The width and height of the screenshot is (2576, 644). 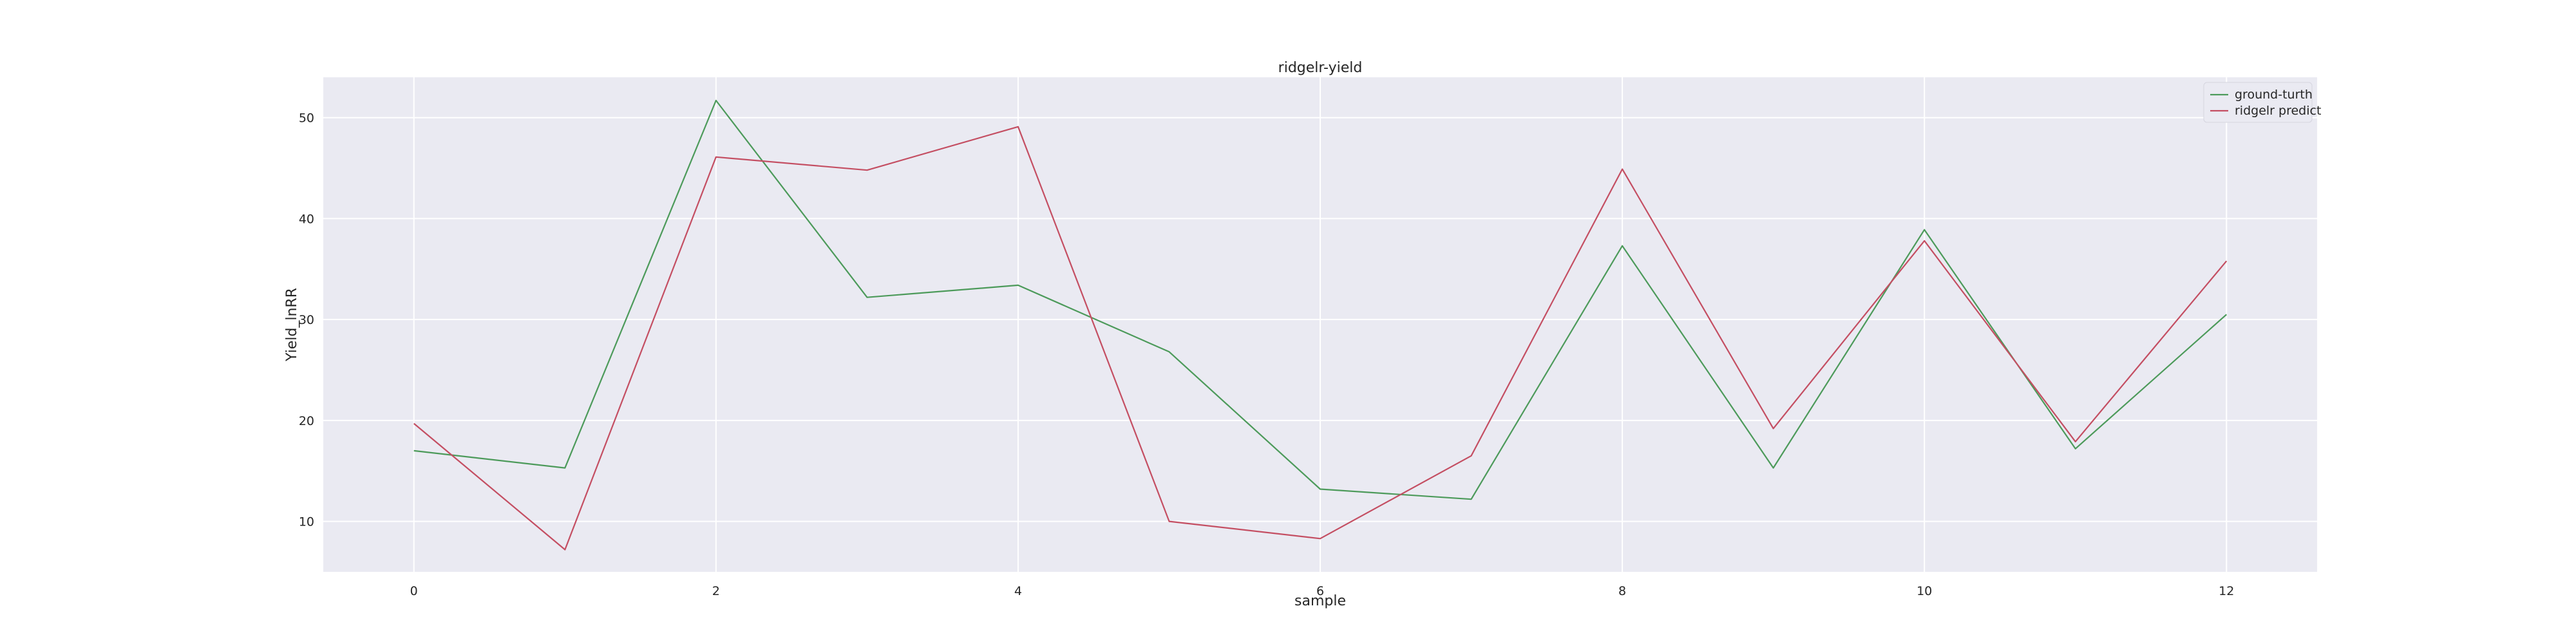 I want to click on chart-title: ridgelr-yield, so click(x=1320, y=68).